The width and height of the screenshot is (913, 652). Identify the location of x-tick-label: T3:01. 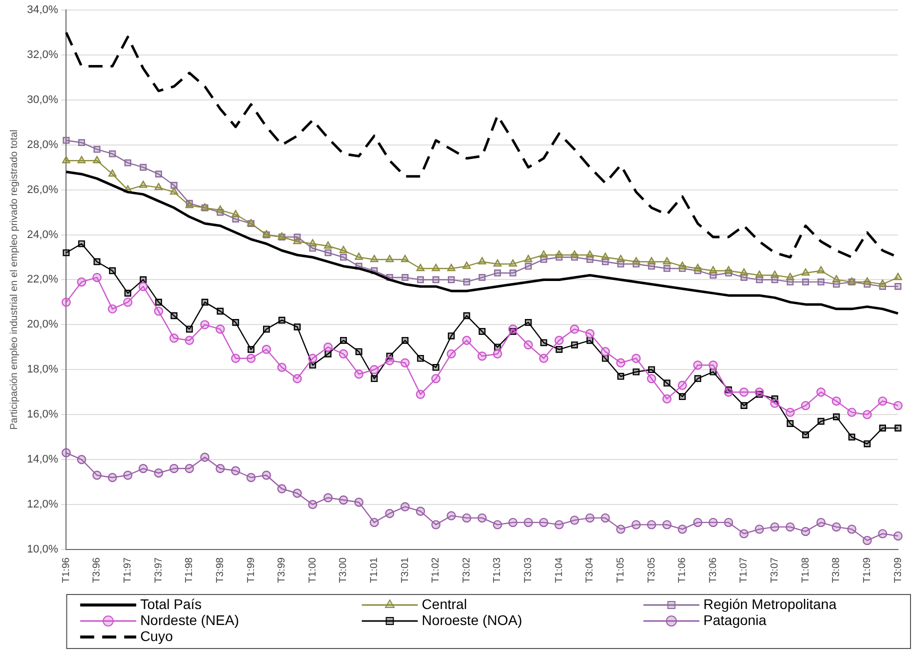
(405, 570).